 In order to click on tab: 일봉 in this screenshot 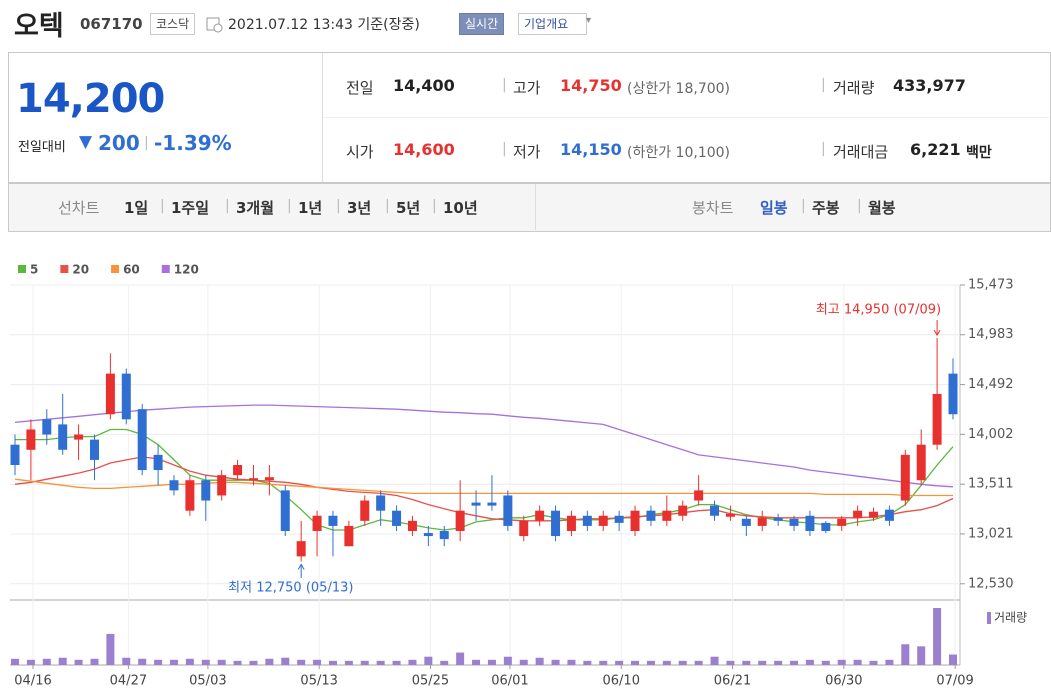, I will do `click(774, 208)`.